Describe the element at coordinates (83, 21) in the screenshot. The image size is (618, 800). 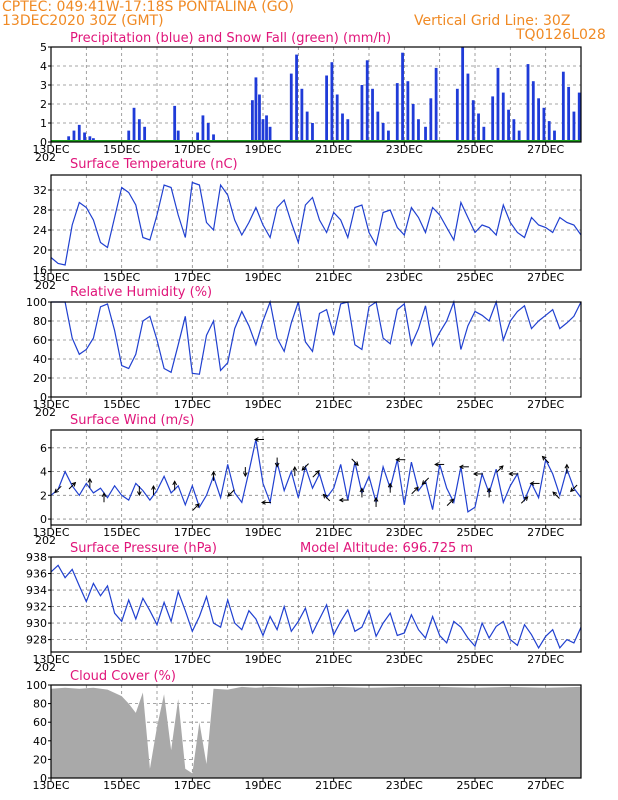
I see `header-date: 13DEC2020 30Z (GMT)` at that location.